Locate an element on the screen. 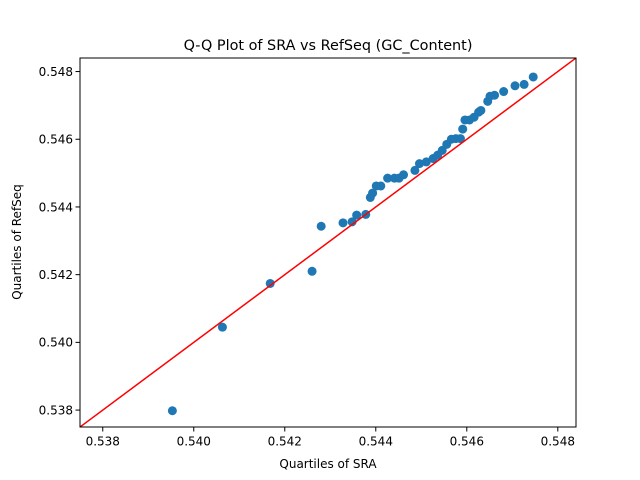  x-tick-label: 0.548 is located at coordinates (558, 442).